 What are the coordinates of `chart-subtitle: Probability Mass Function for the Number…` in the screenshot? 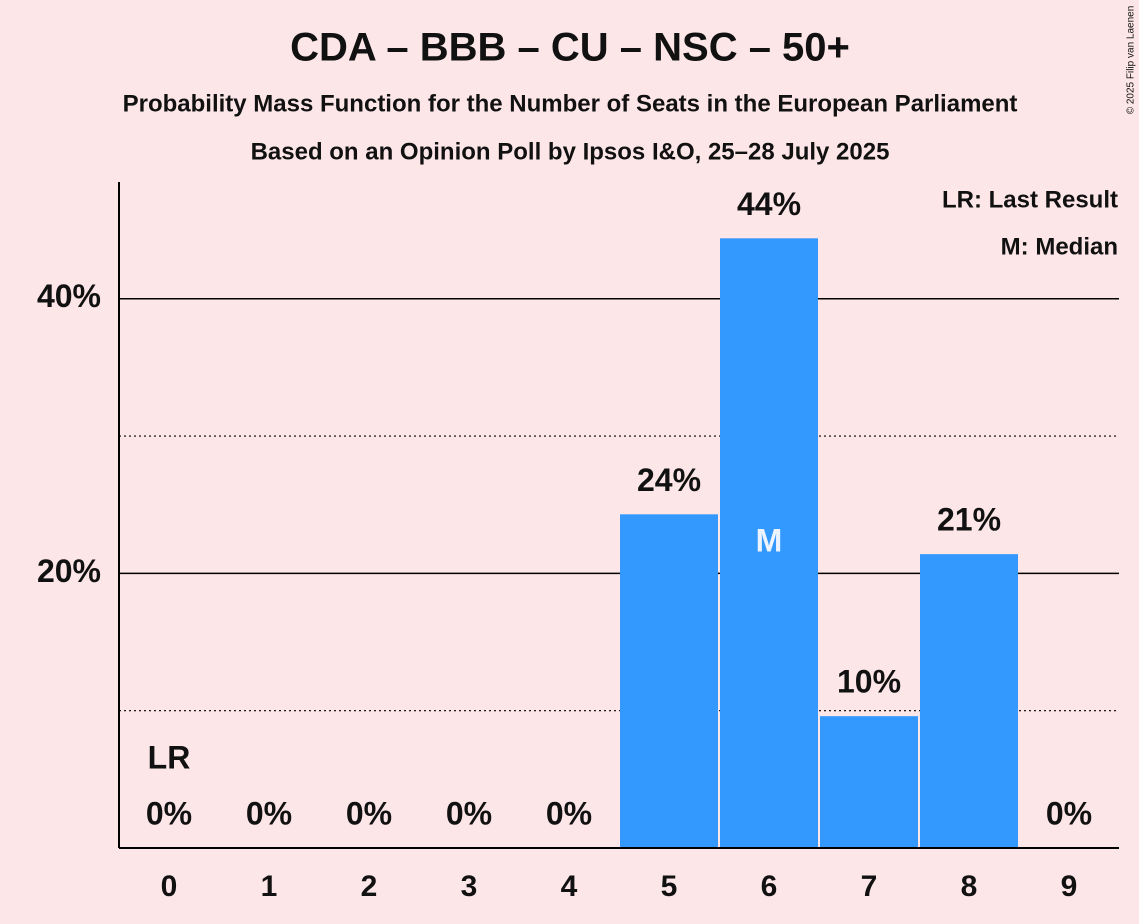 It's located at (570, 103).